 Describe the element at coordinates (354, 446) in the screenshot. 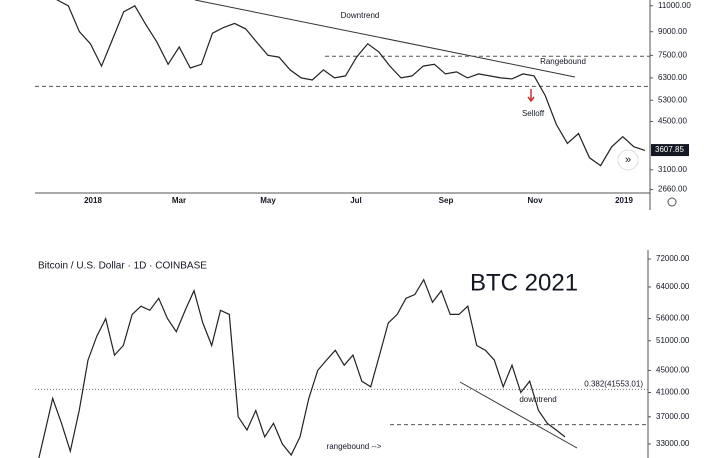

I see `annotation: rangebound -->` at that location.